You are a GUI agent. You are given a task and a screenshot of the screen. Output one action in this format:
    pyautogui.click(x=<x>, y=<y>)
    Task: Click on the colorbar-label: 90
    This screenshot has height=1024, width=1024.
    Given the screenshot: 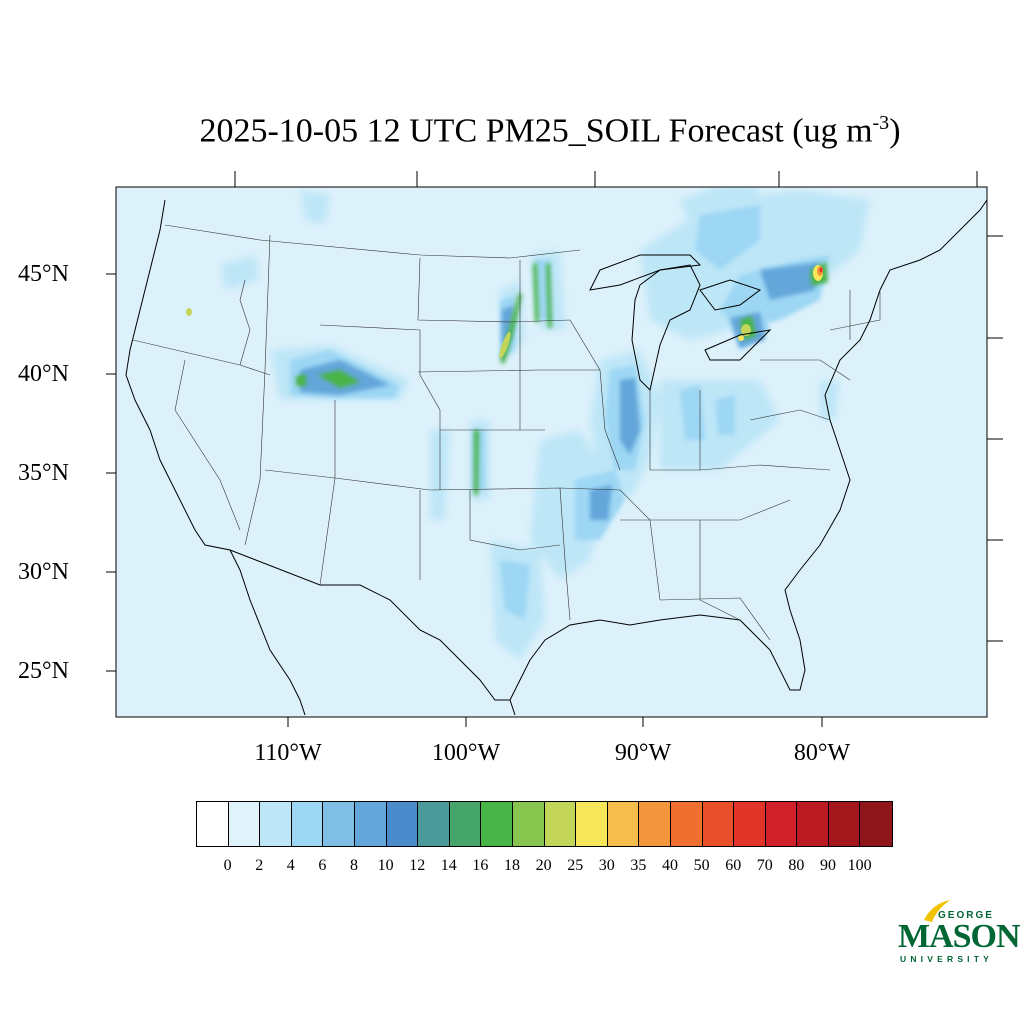 What is the action you would take?
    pyautogui.click(x=828, y=865)
    